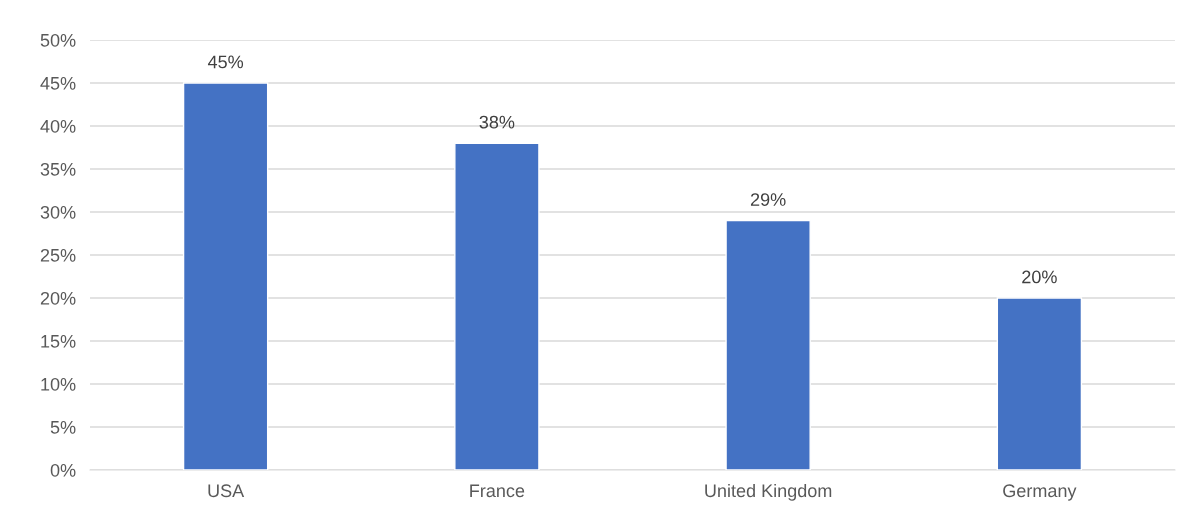  What do you see at coordinates (497, 491) in the screenshot?
I see `x-tick-label: France` at bounding box center [497, 491].